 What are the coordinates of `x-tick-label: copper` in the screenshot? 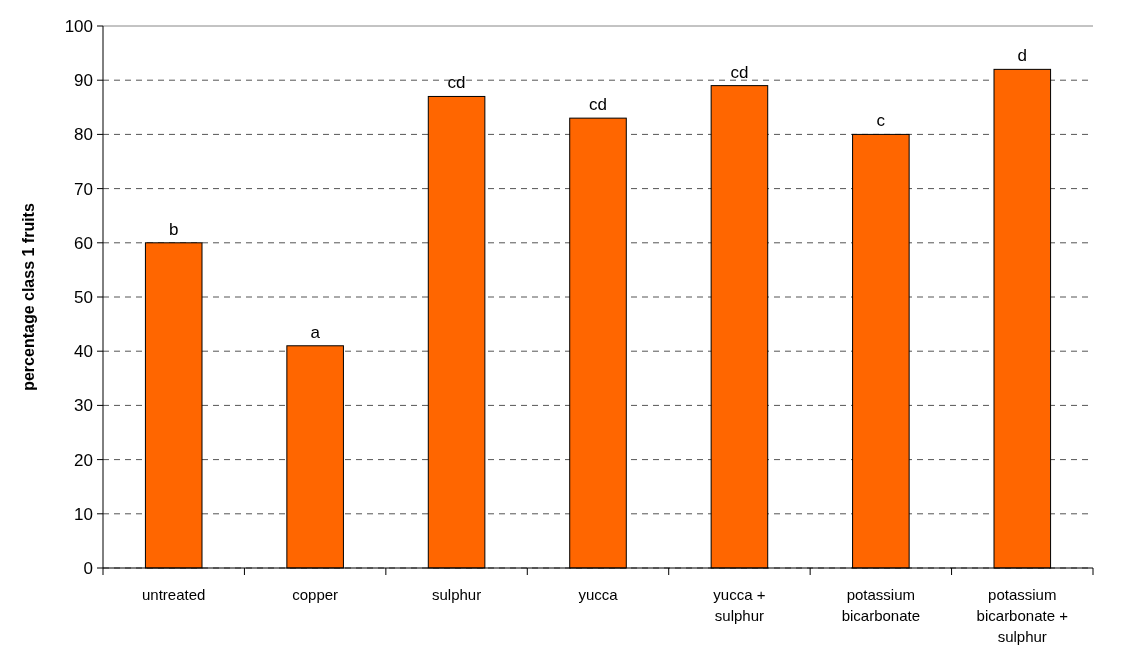 It's located at (315, 594).